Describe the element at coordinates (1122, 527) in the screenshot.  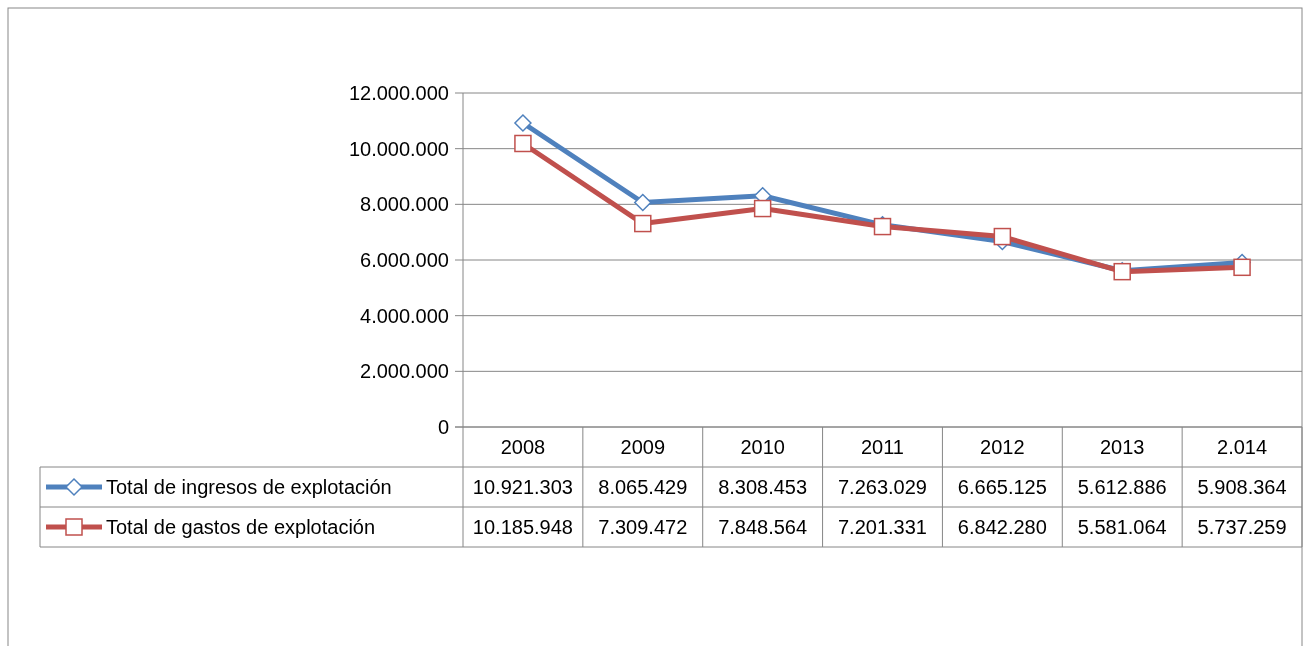
I see `data-label: 5.581.064` at that location.